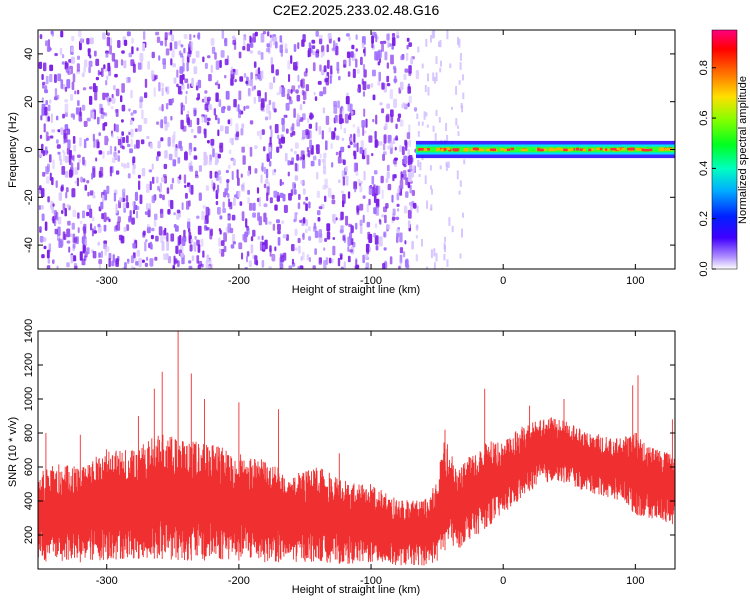 The height and width of the screenshot is (600, 750). I want to click on heatmap-peak-cell, so click(541, 150).